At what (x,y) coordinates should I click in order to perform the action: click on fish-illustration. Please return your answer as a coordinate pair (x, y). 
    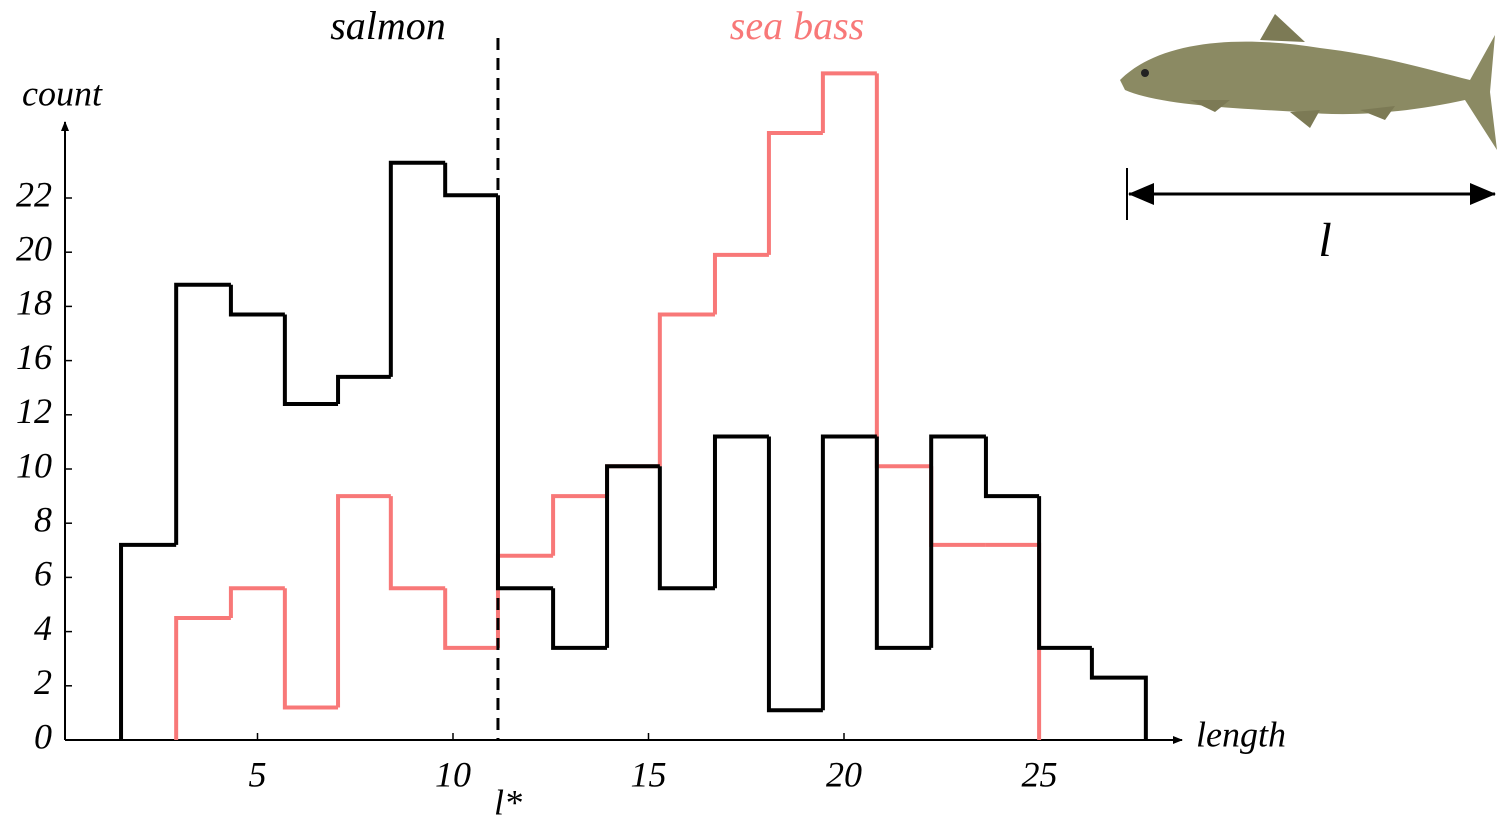
    Looking at the image, I should click on (1308, 117).